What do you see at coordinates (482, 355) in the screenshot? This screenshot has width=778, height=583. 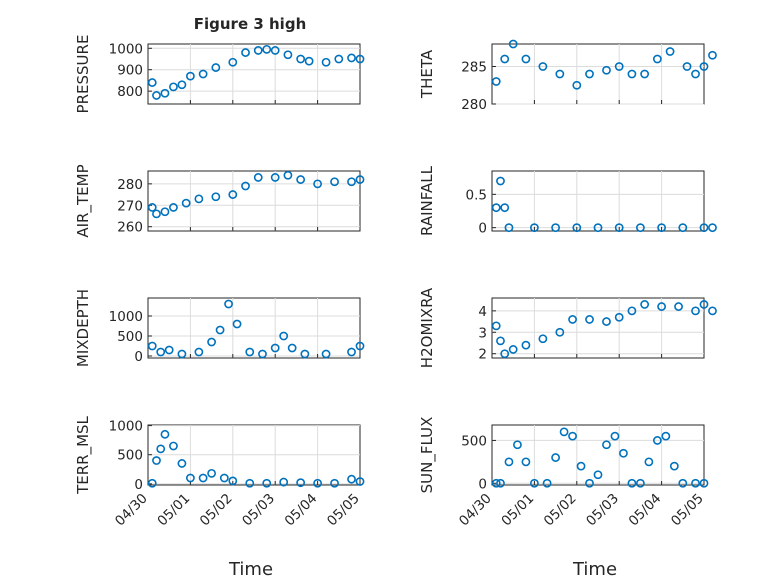 I see `y-tick-label: 2` at bounding box center [482, 355].